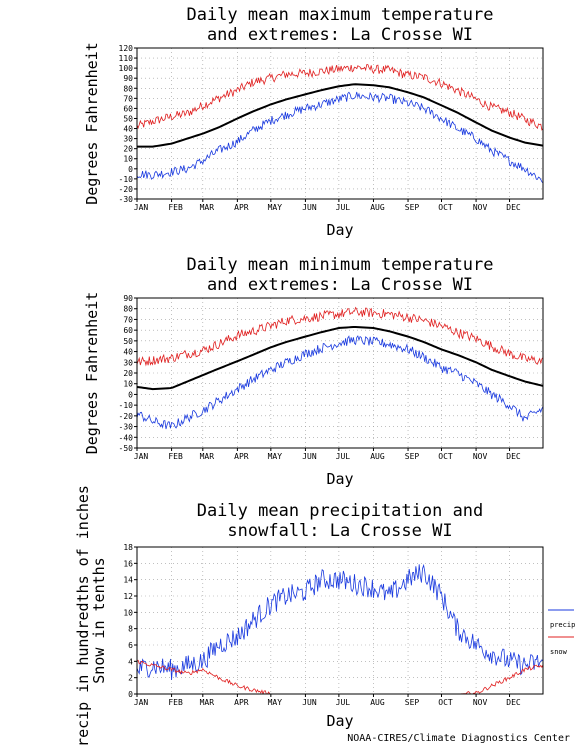  What do you see at coordinates (458, 738) in the screenshot?
I see `credit-text: NOAA-CIRES/Climate Diagnostics Center` at bounding box center [458, 738].